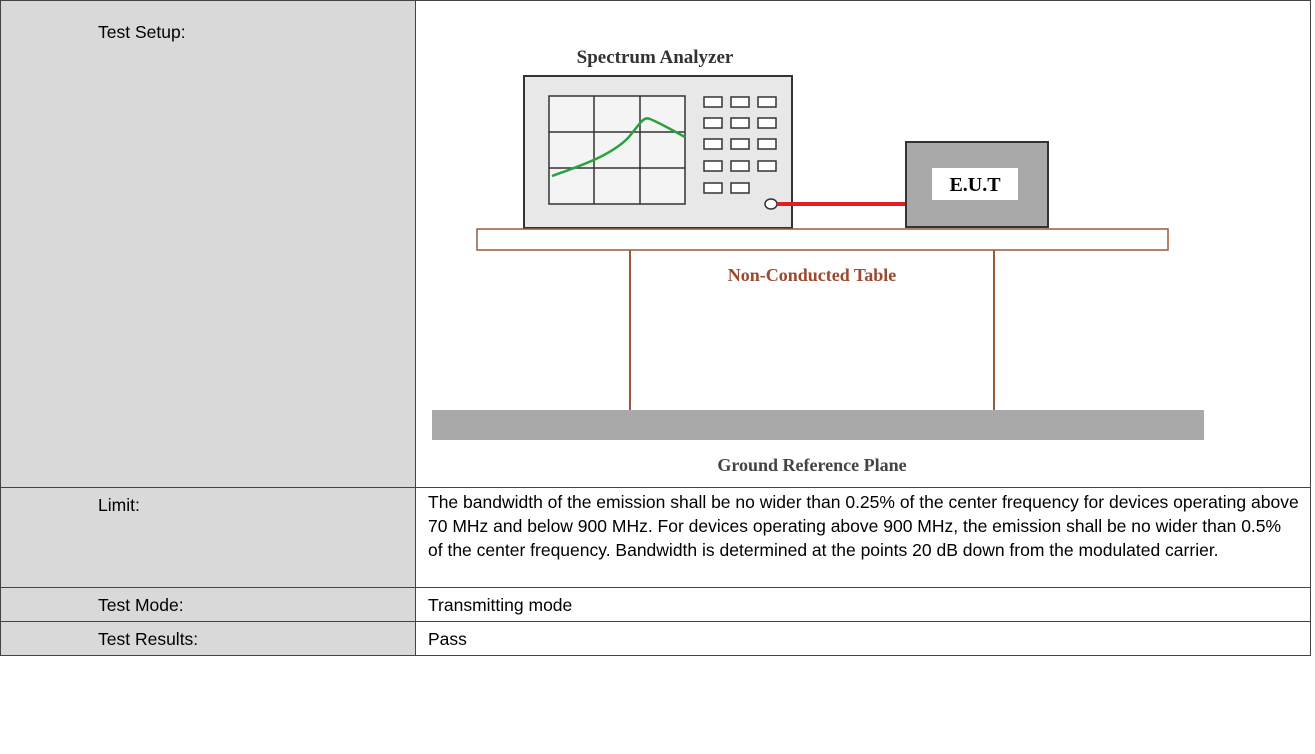 This screenshot has height=754, width=1315. What do you see at coordinates (655, 57) in the screenshot?
I see `analyzer-label: Spectrum Analyzer` at bounding box center [655, 57].